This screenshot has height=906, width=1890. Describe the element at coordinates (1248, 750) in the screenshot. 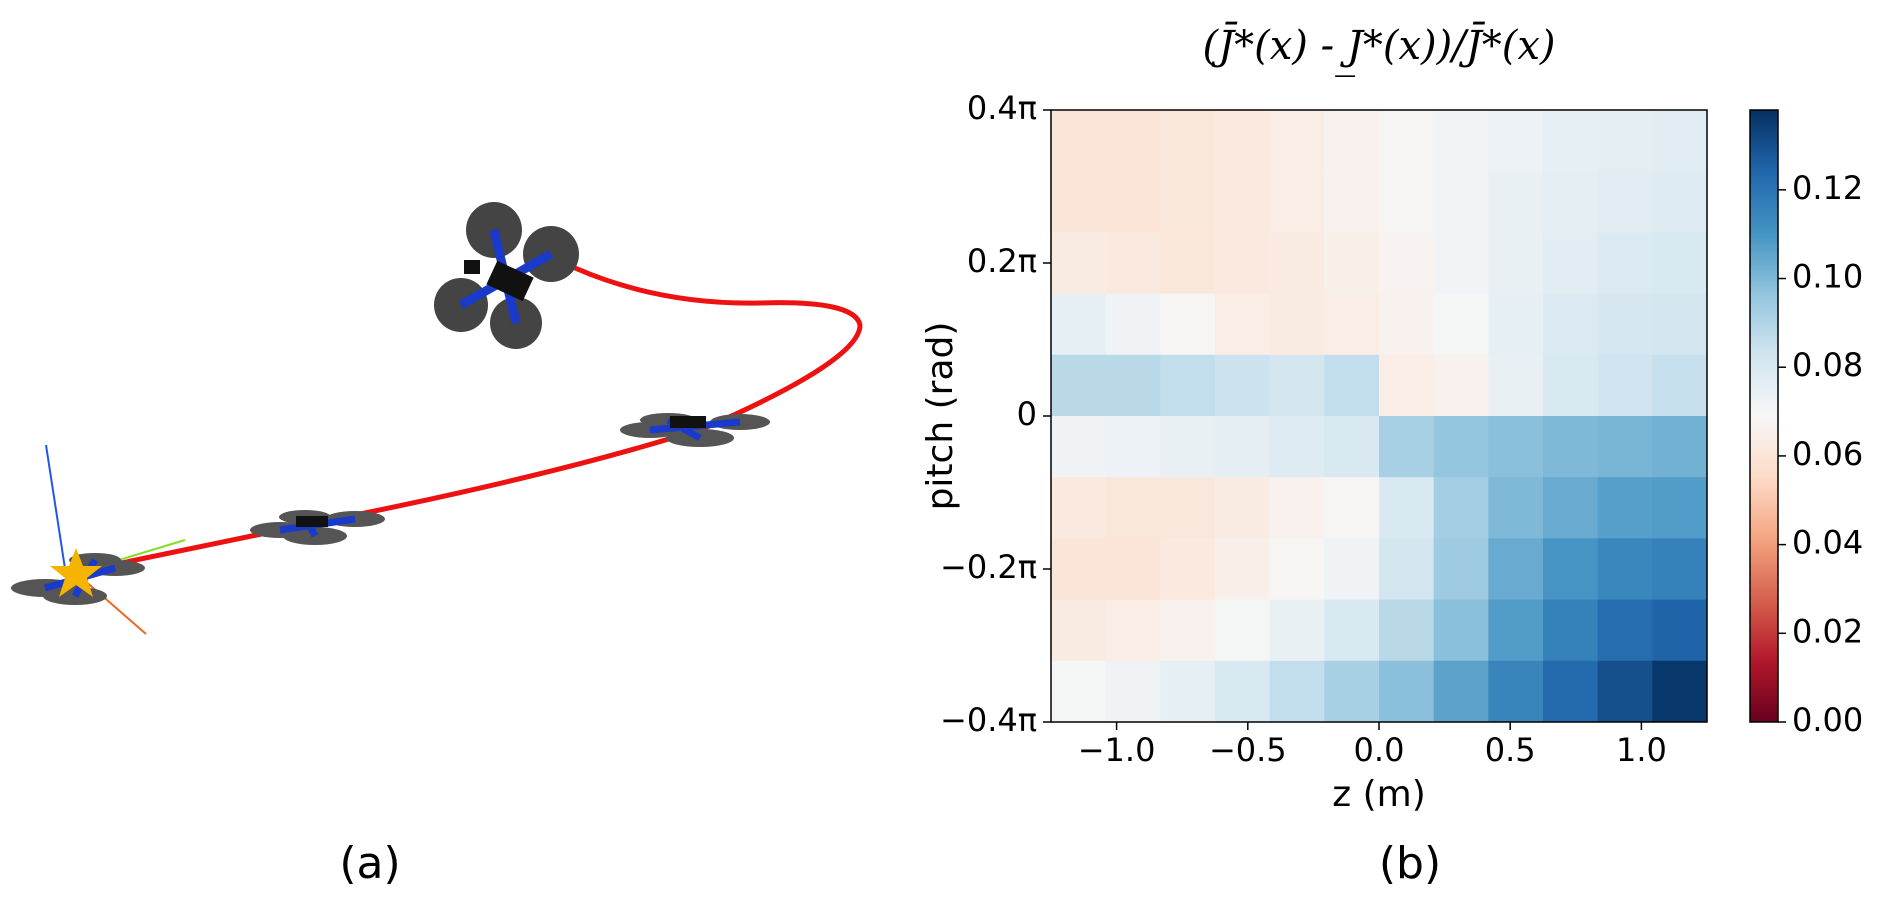

I see `x-tick-label: −0.5` at that location.